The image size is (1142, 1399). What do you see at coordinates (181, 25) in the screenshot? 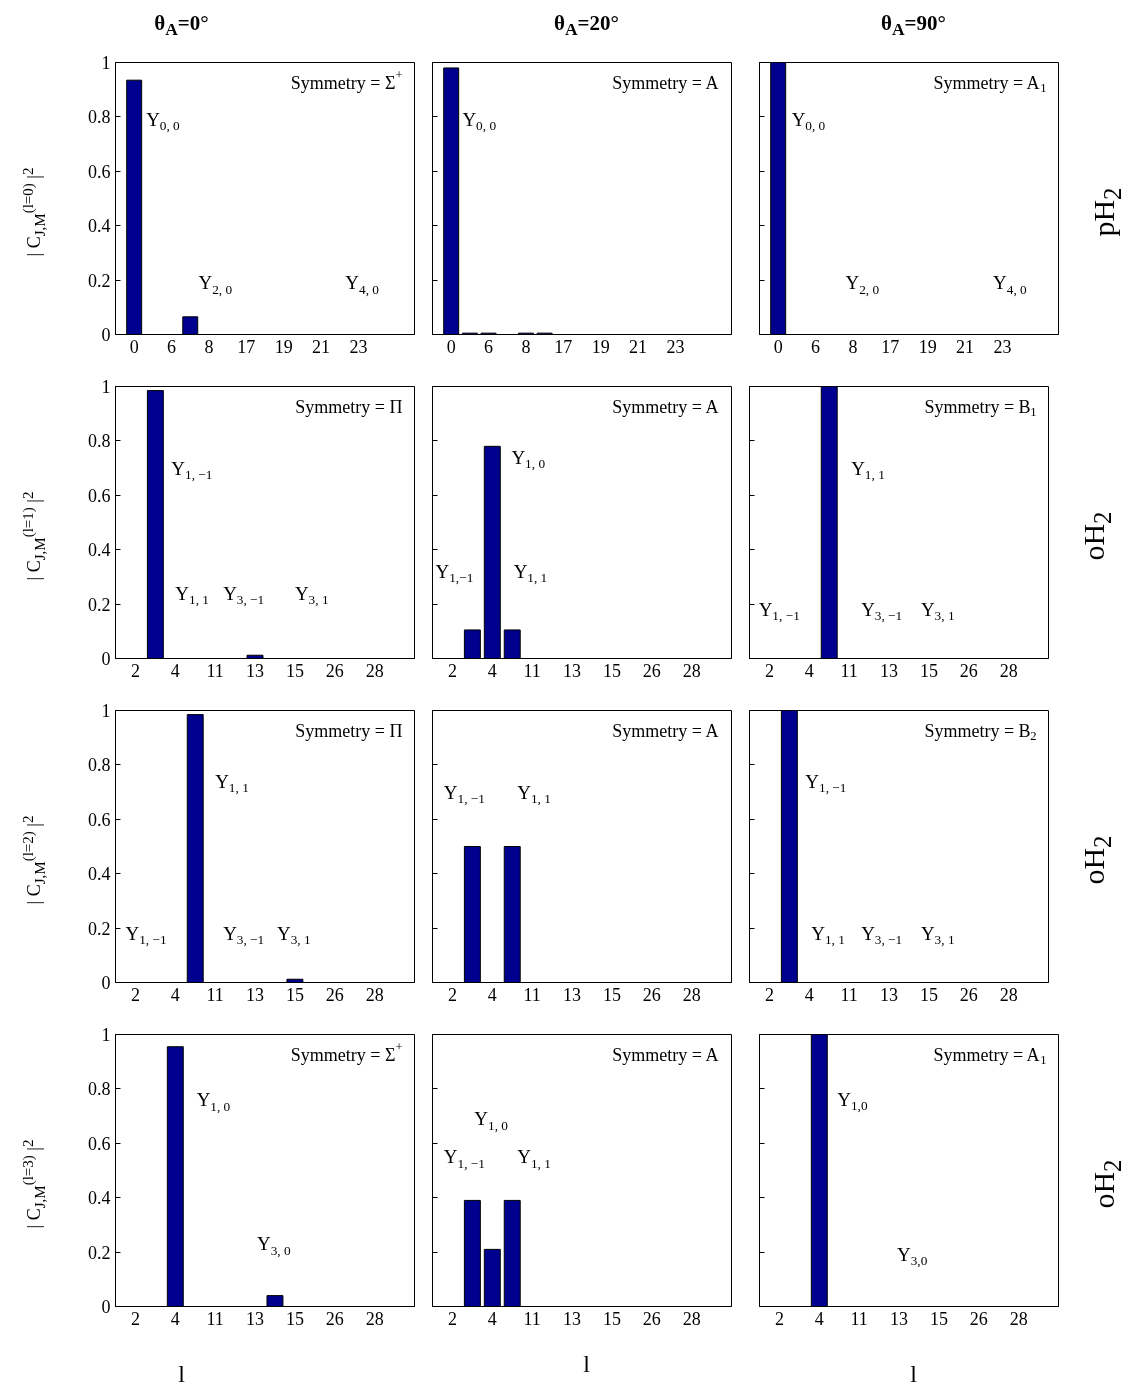
I see `chart-title: θ$_{A}$=0°` at bounding box center [181, 25].